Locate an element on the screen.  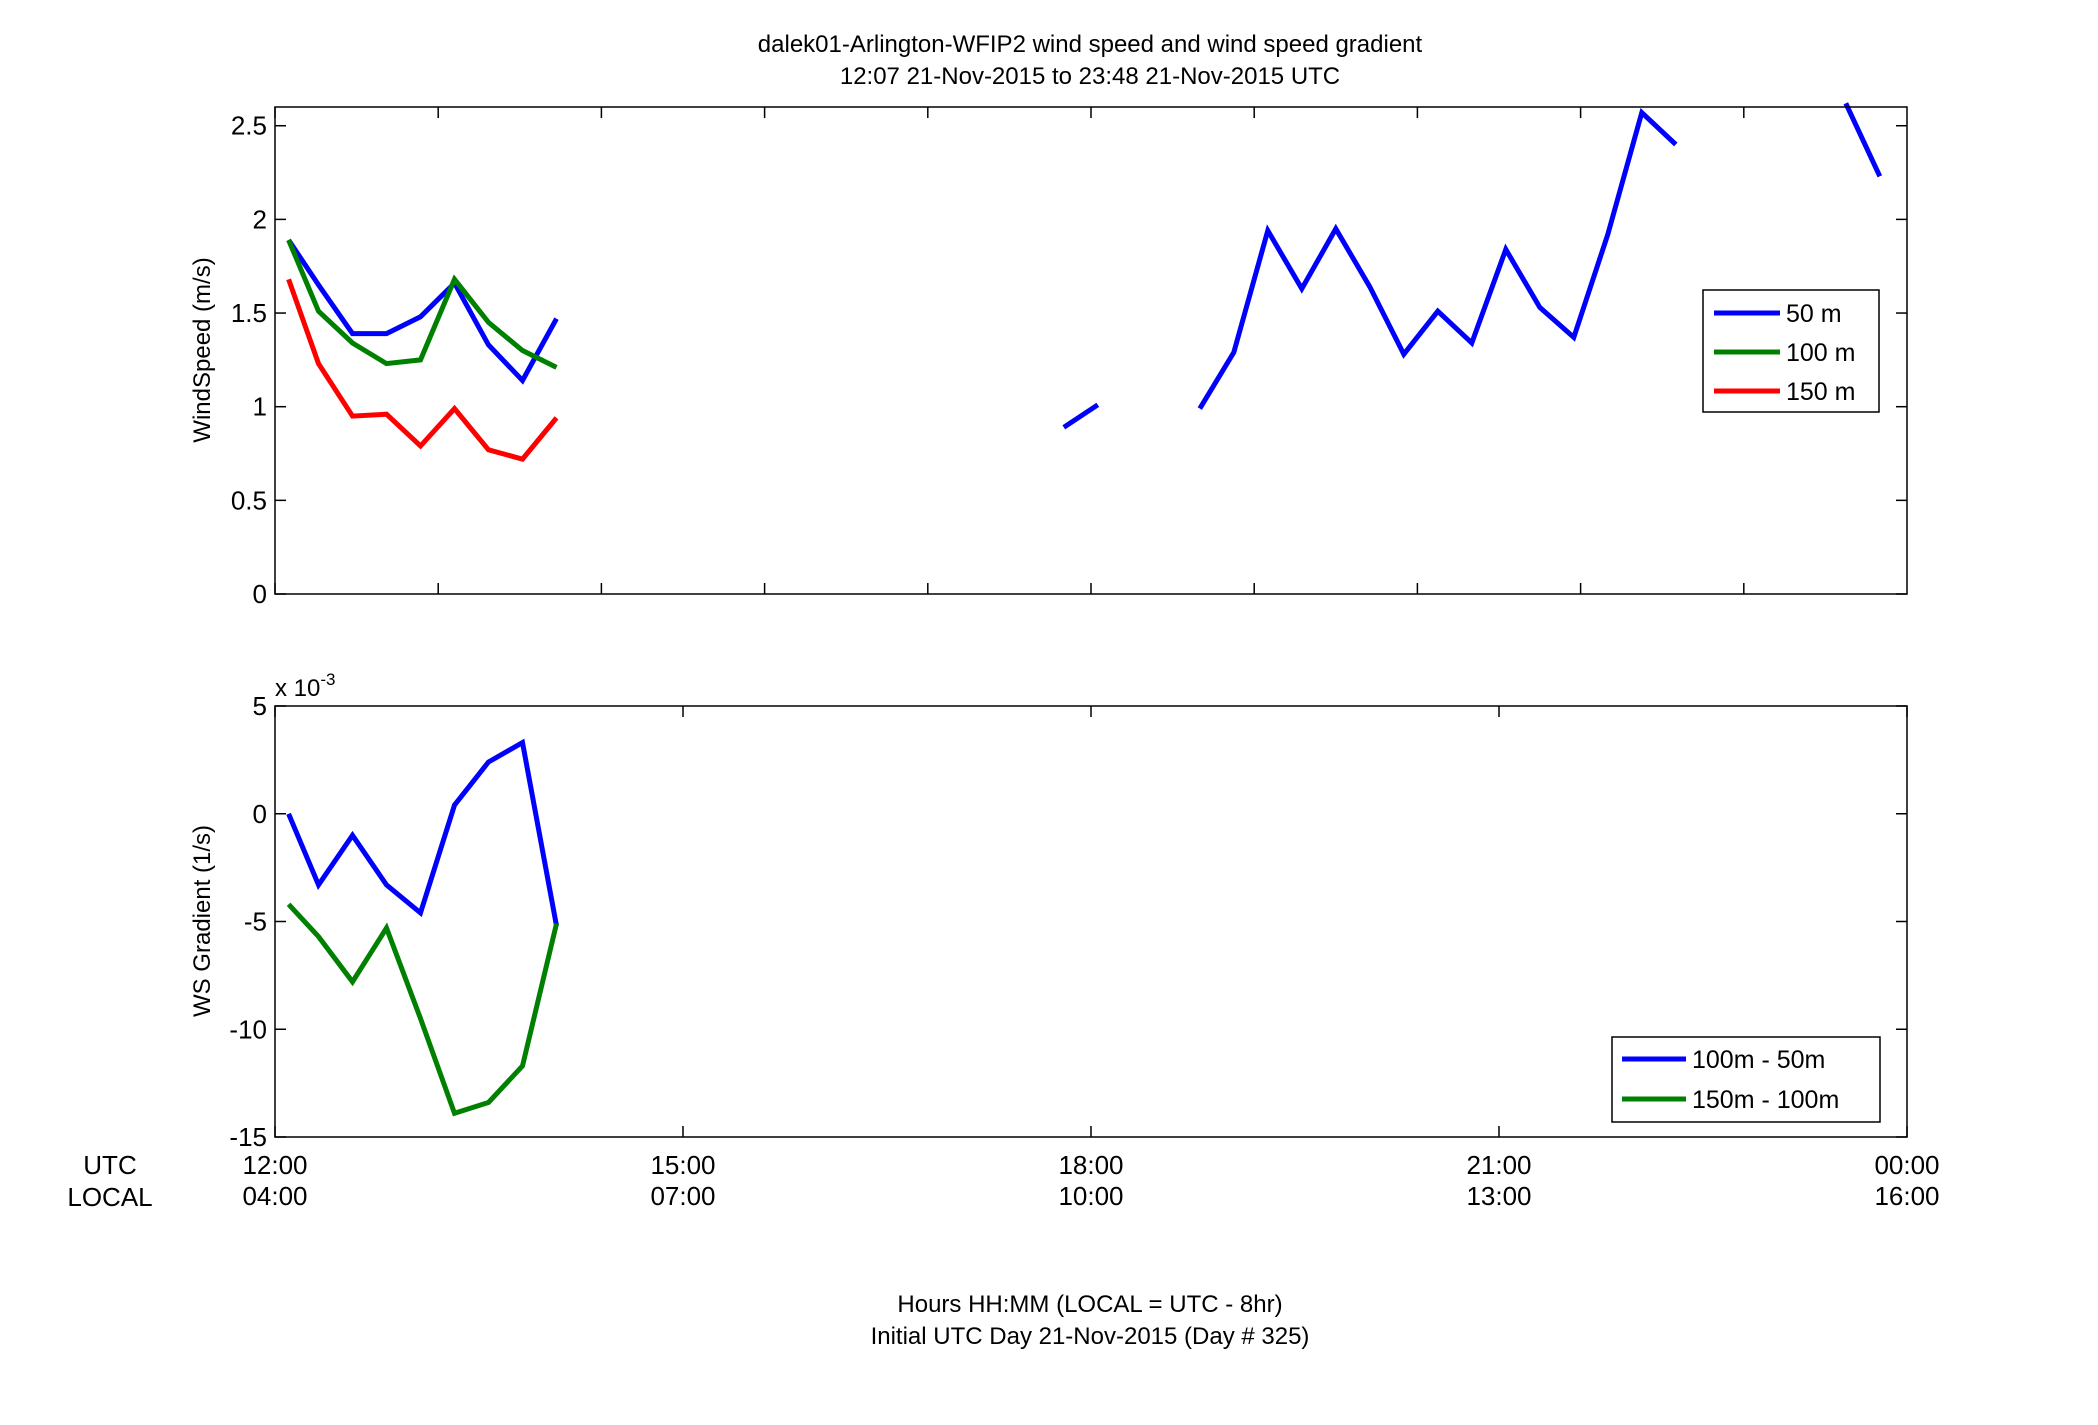
gradient-legend: 100m - 50m 150m - 100m is located at coordinates (1746, 1079).